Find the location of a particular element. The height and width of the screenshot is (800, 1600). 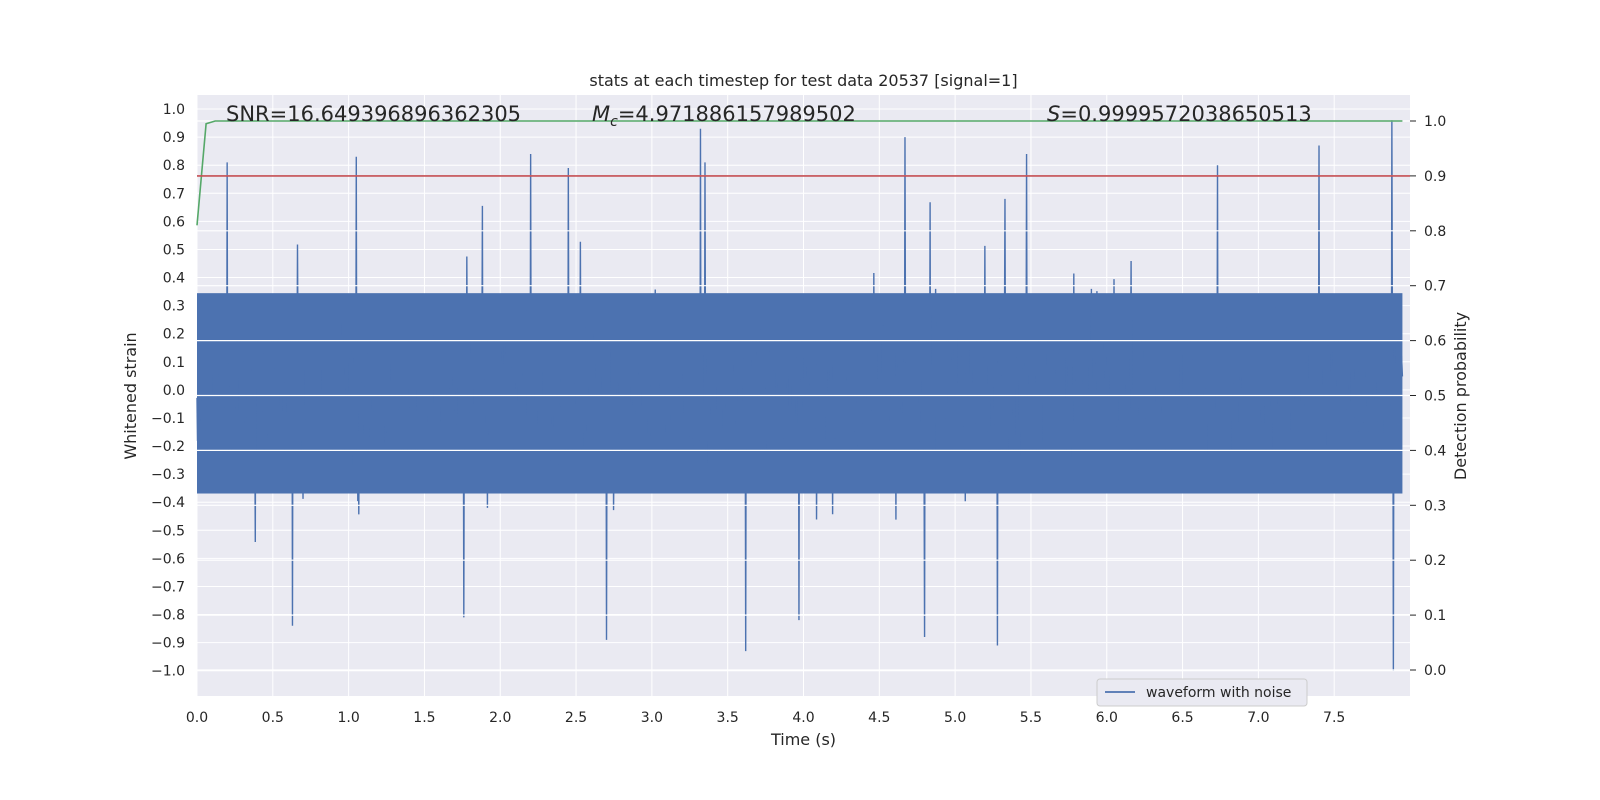

legend: waveform with noise is located at coordinates (1202, 692).